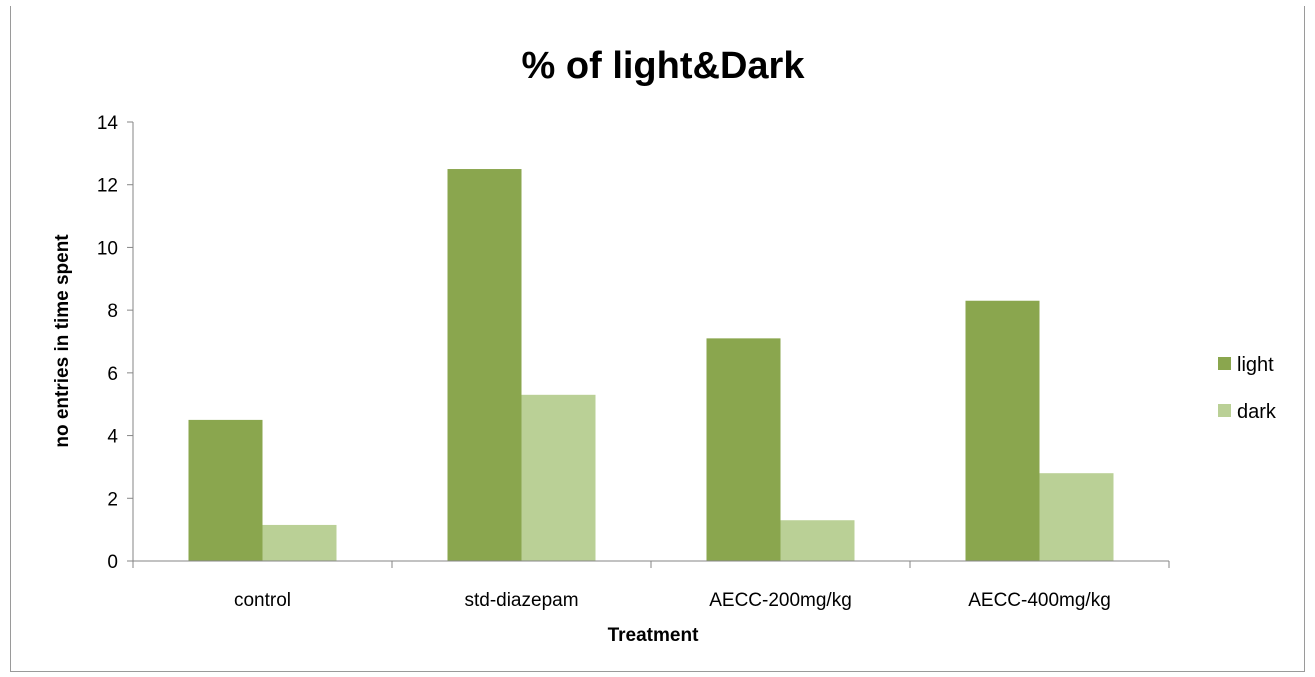  What do you see at coordinates (262, 600) in the screenshot?
I see `x-tick-label: control` at bounding box center [262, 600].